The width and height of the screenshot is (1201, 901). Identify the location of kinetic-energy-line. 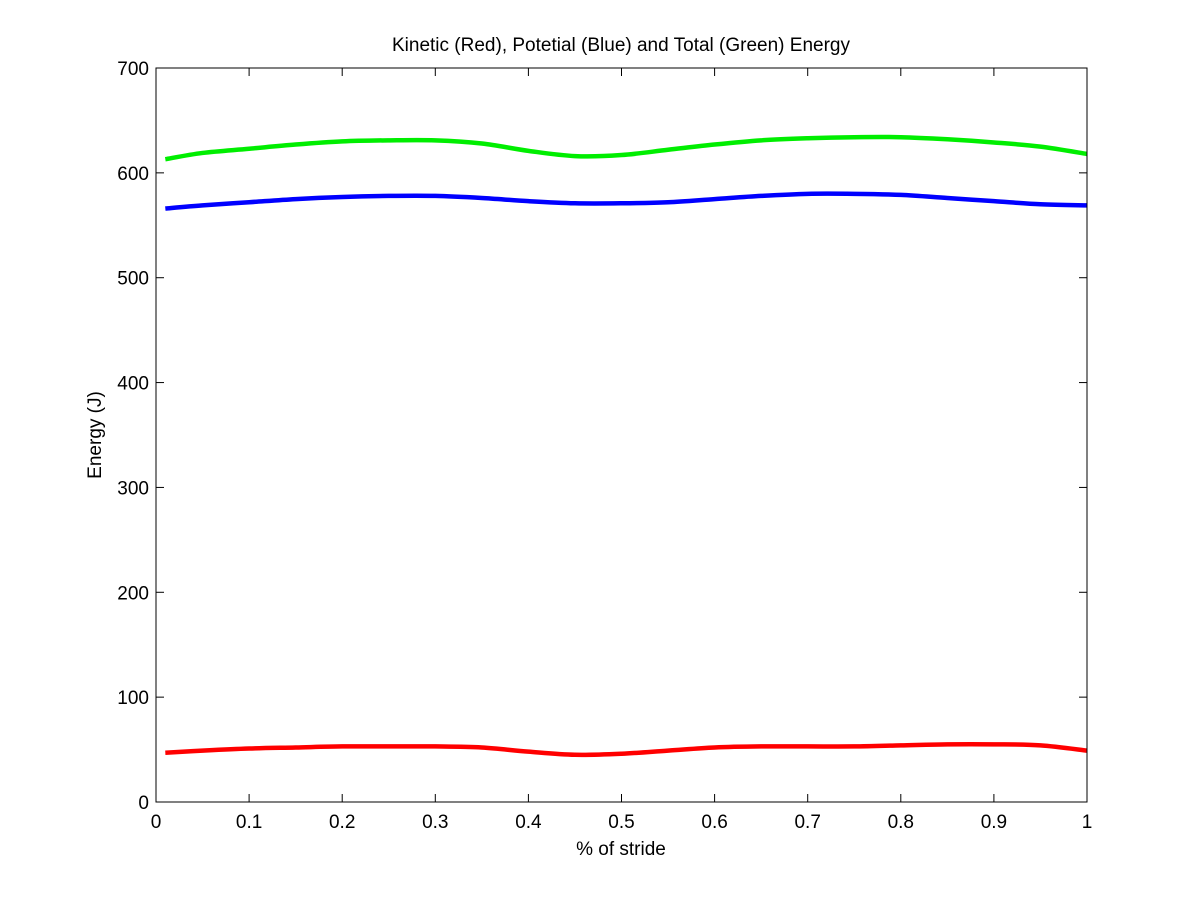
(626, 749).